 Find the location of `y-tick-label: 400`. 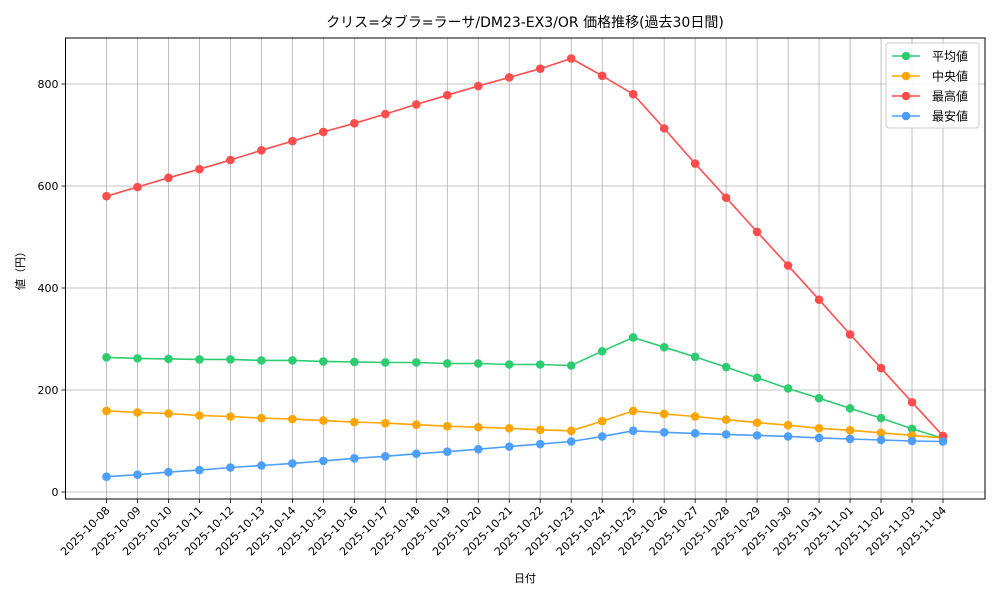

y-tick-label: 400 is located at coordinates (48, 288).